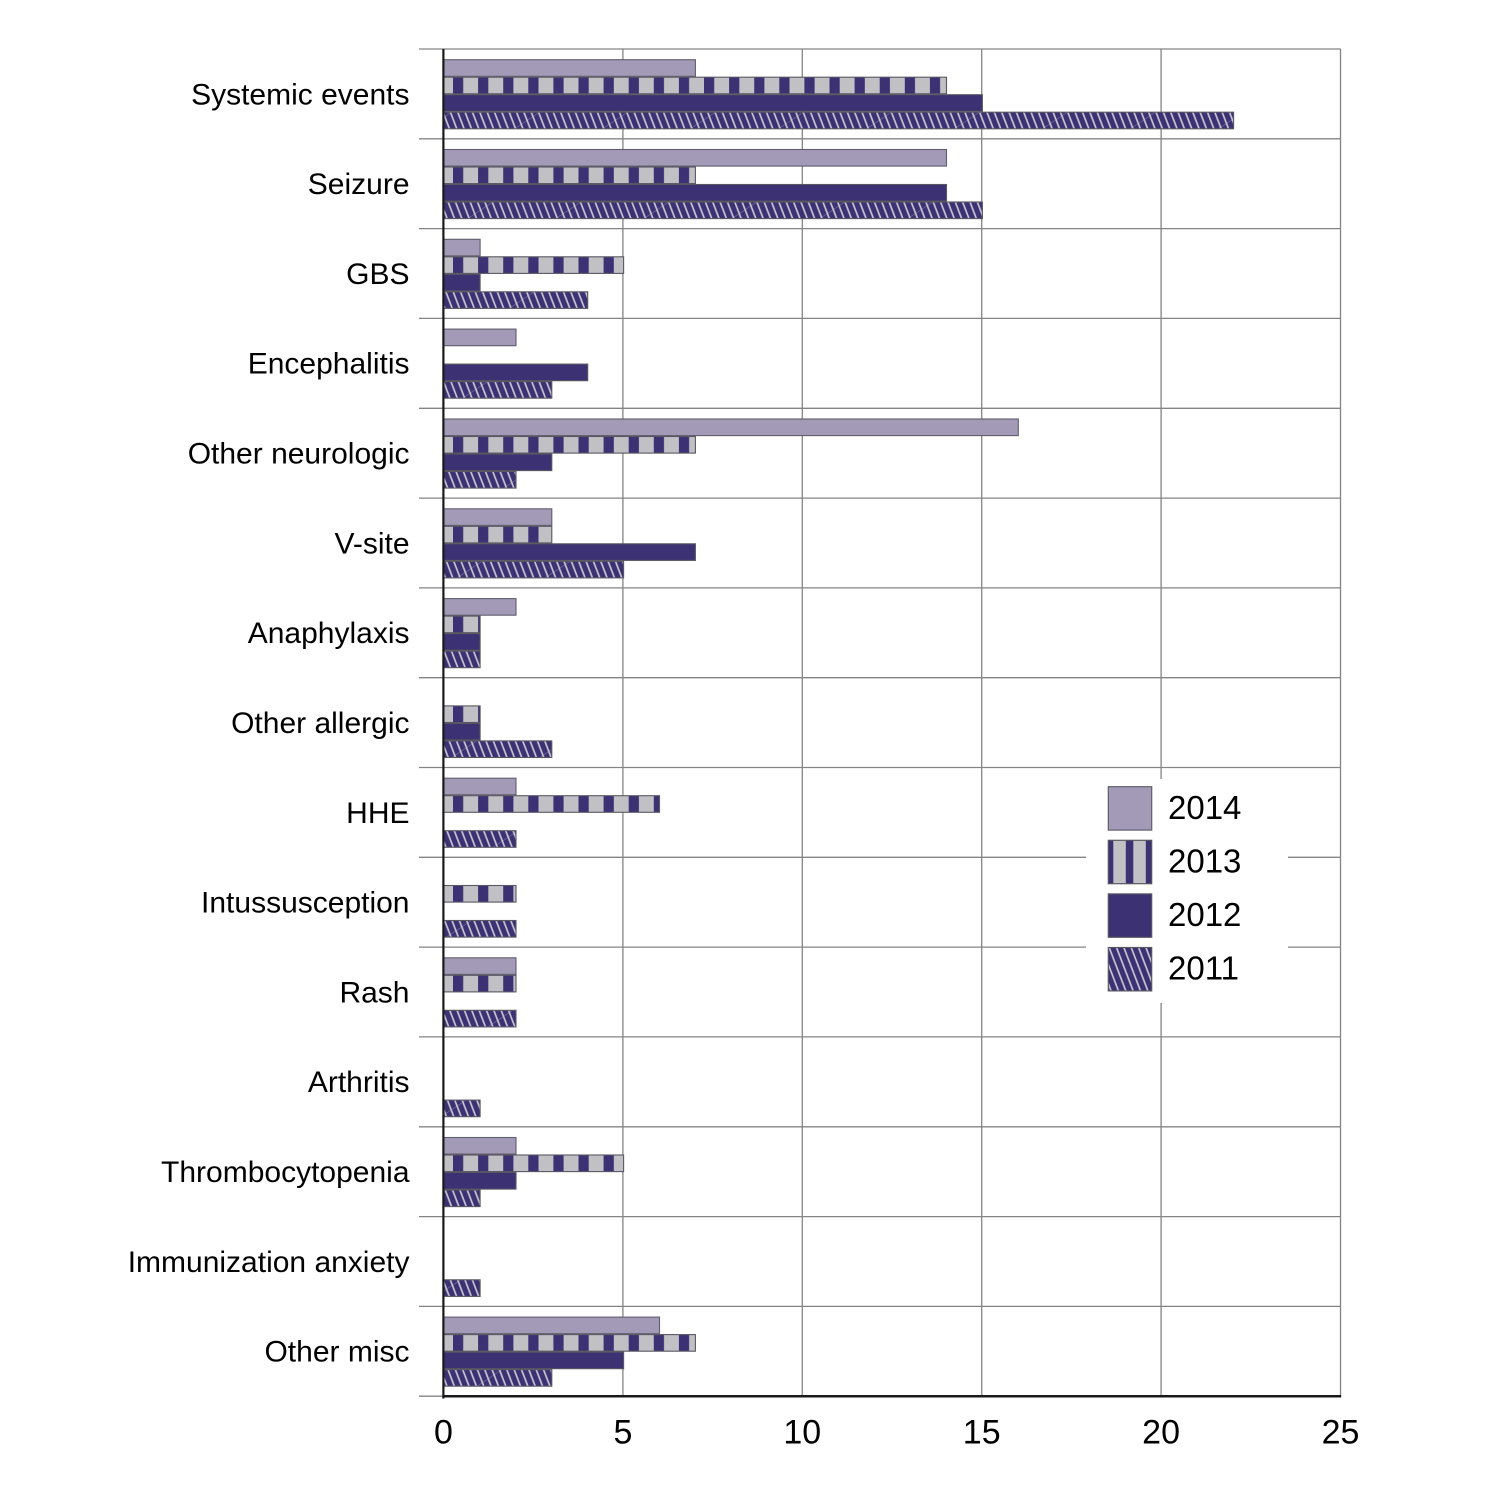  I want to click on svg-text: Immunization anxiety, so click(269, 1262).